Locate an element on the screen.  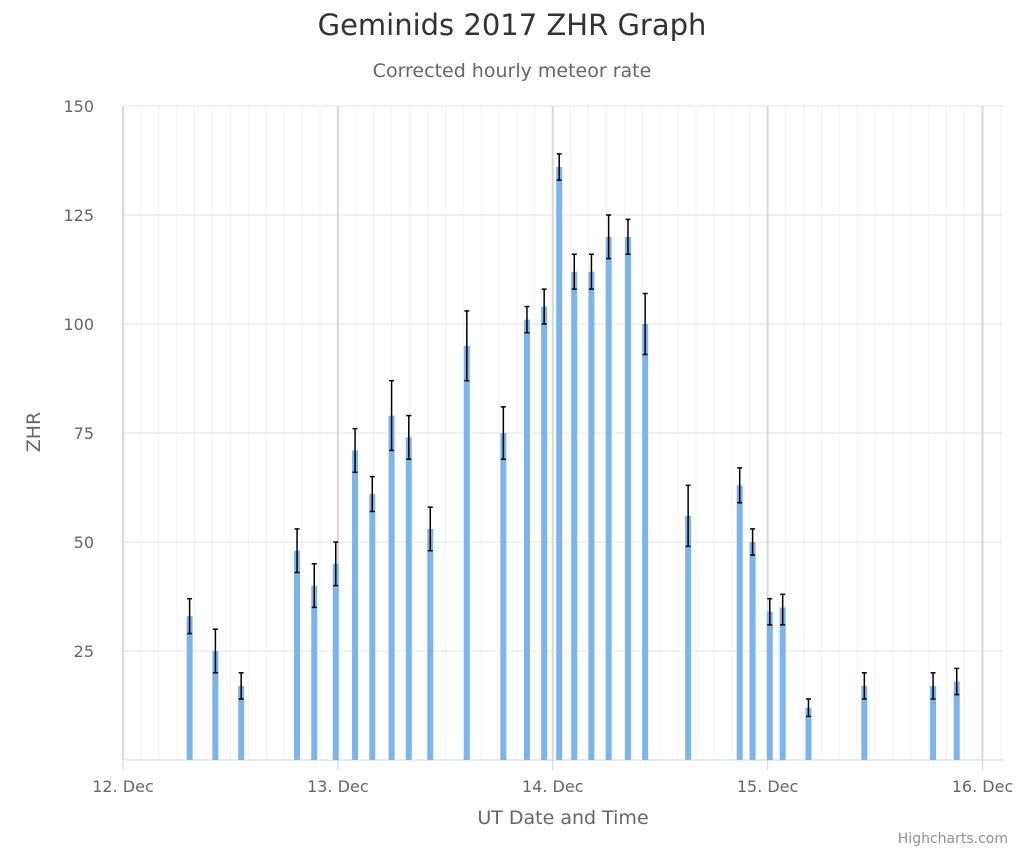
x-tick-label: 15. Dec is located at coordinates (768, 786).